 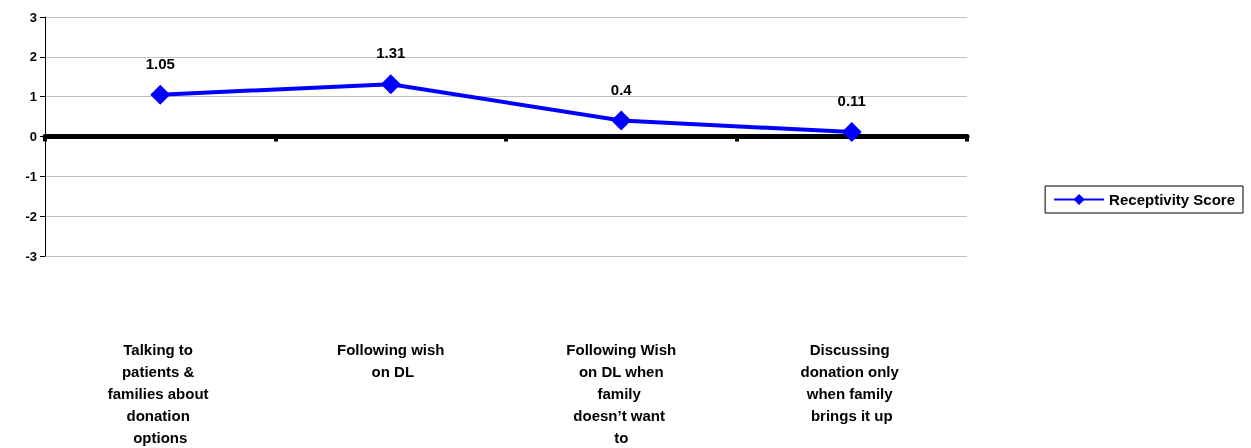 What do you see at coordinates (31, 256) in the screenshot?
I see `y-tick-label: -3` at bounding box center [31, 256].